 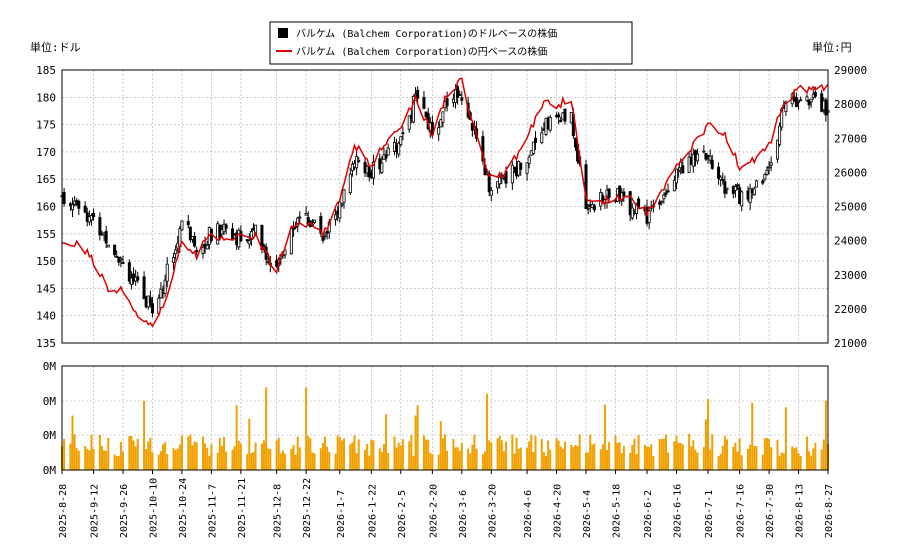 What do you see at coordinates (278, 511) in the screenshot?
I see `x-tick-label: 2025-12-8` at bounding box center [278, 511].